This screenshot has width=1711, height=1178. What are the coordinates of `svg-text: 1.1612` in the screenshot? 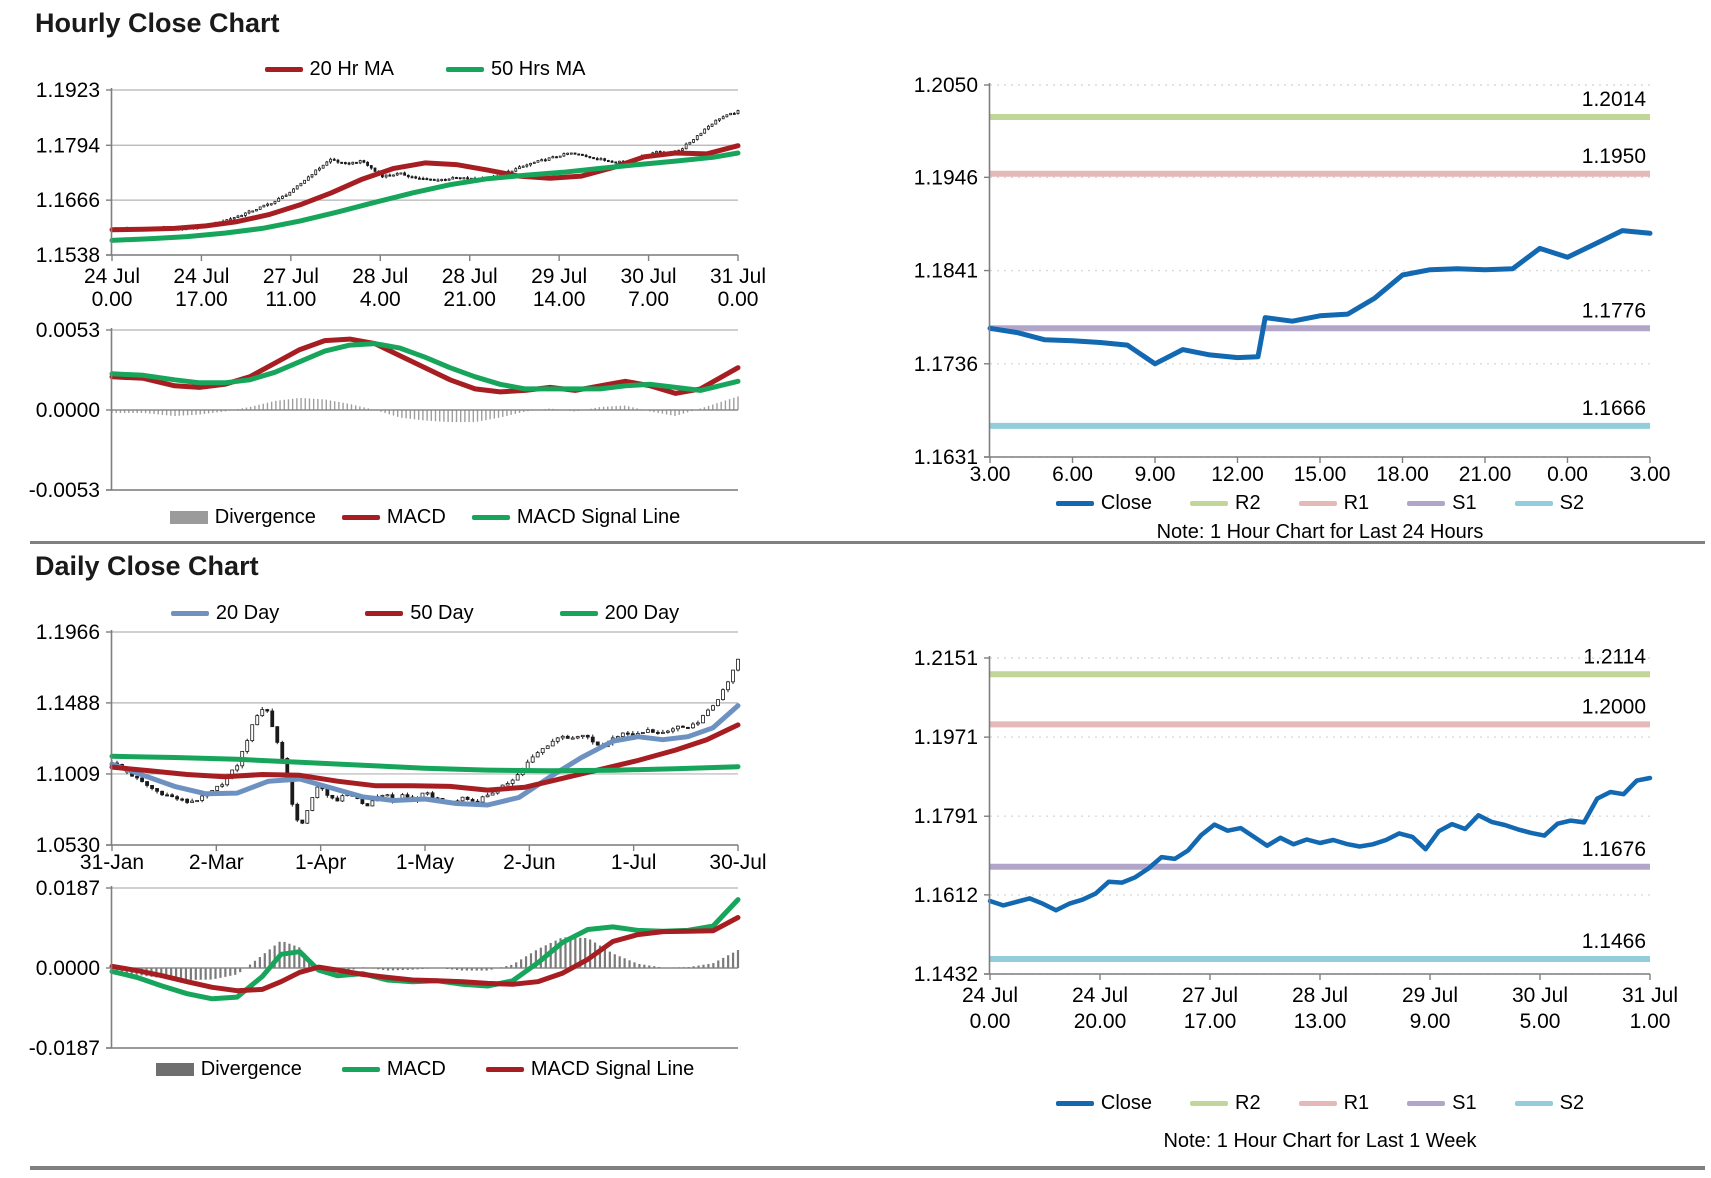 It's located at (946, 895).